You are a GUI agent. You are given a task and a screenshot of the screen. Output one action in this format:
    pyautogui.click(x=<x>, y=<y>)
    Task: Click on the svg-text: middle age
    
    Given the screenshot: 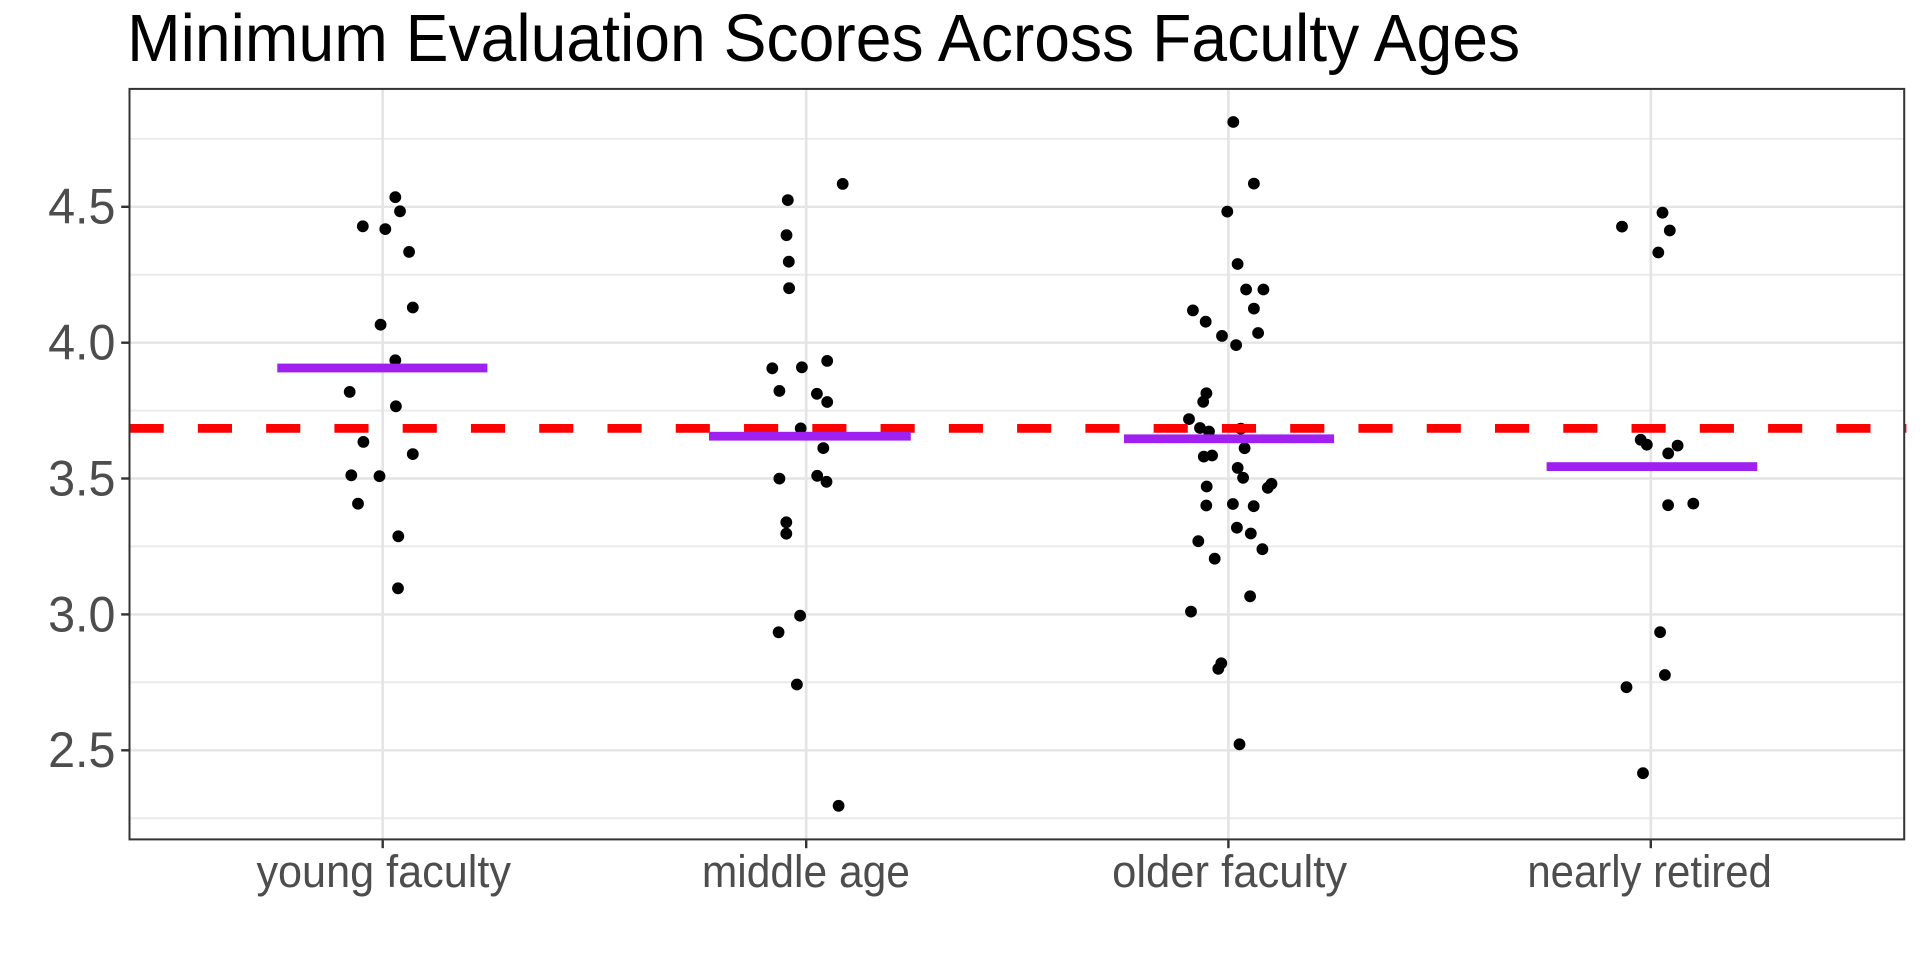 What is the action you would take?
    pyautogui.click(x=806, y=871)
    